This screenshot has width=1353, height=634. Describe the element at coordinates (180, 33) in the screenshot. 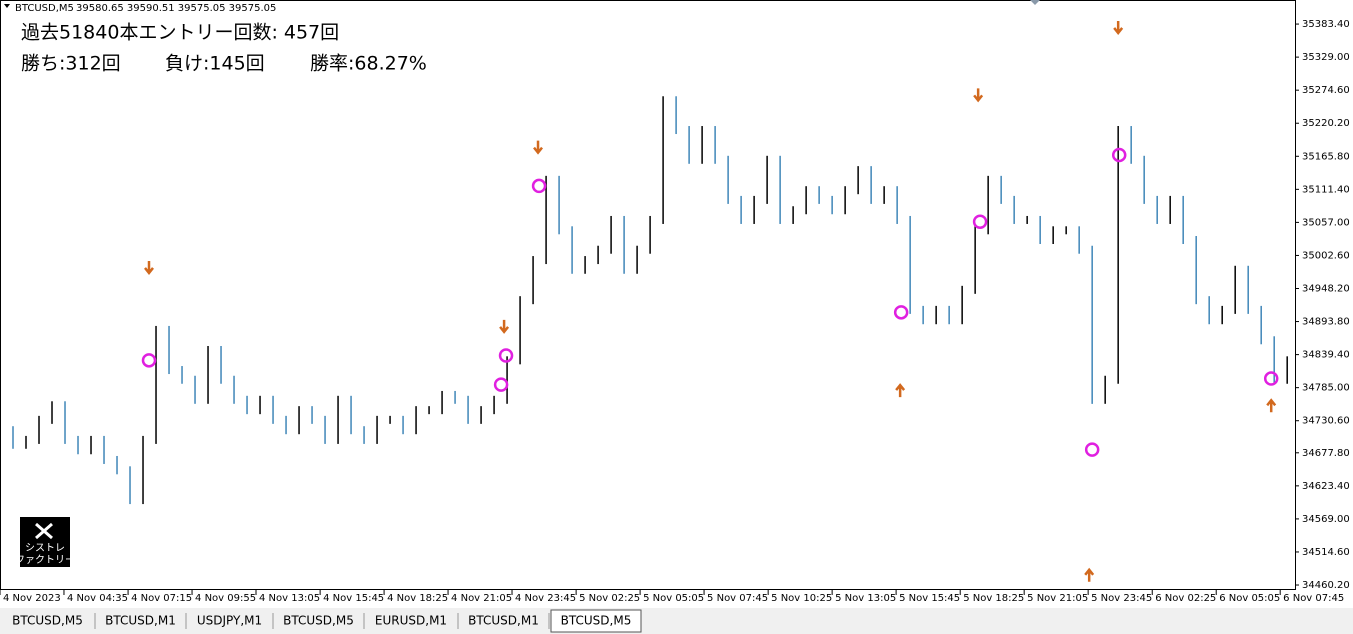

I see `entry-count: 過去51840本エントリー回数: 457回` at that location.